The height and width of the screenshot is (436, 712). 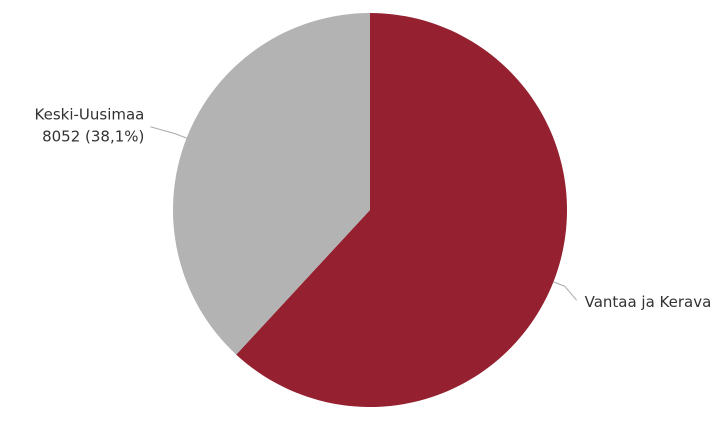 I want to click on slice-label: Vantaa ja Kerava13073 (61.9%), so click(x=648, y=302).